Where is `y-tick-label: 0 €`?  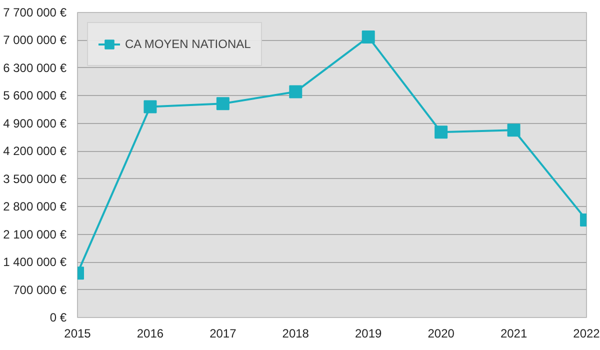
y-tick-label: 0 € is located at coordinates (58, 317).